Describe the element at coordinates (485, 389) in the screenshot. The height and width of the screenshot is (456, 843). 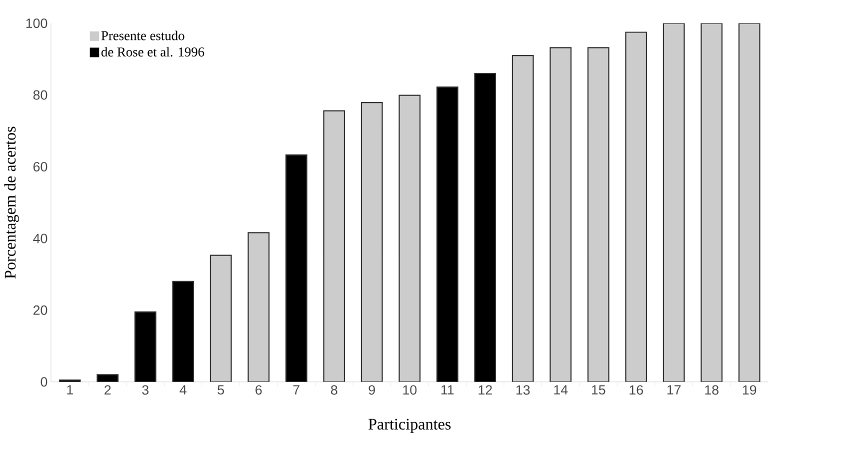
I see `x-tick-label: 12` at that location.